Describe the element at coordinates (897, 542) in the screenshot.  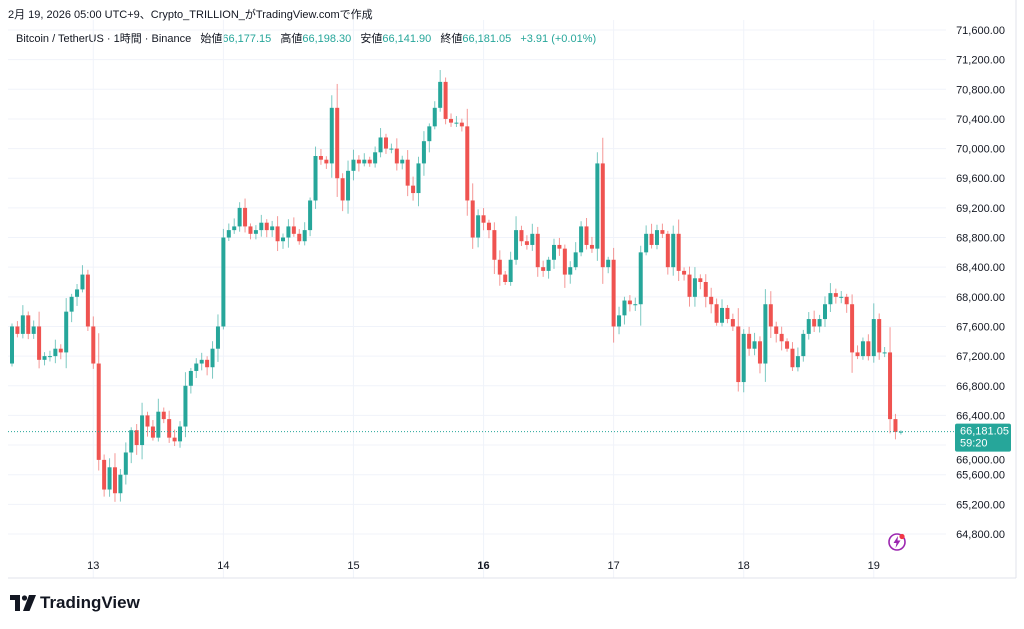
I see `lightning-alert-icon` at that location.